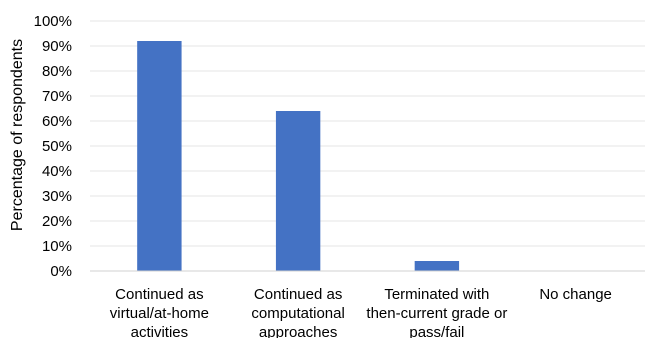 This screenshot has height=343, width=646. Describe the element at coordinates (57, 96) in the screenshot. I see `y-tick-label: 70%` at that location.